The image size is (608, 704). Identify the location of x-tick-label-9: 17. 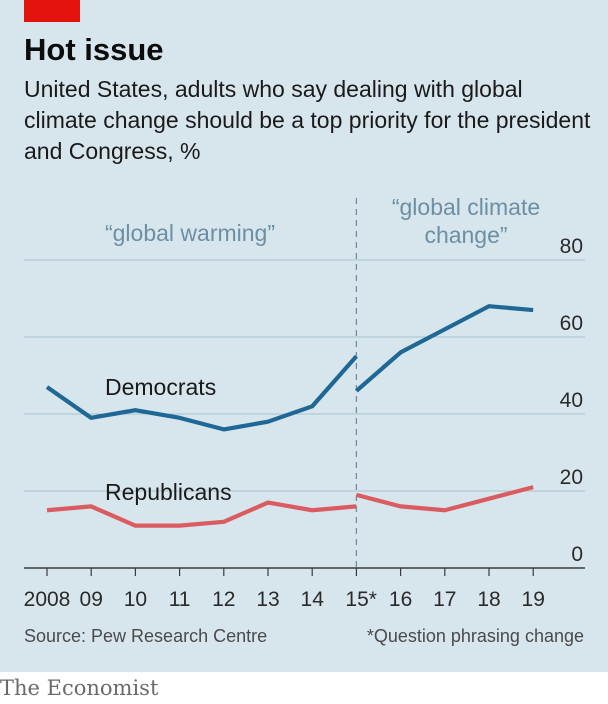
(444, 599).